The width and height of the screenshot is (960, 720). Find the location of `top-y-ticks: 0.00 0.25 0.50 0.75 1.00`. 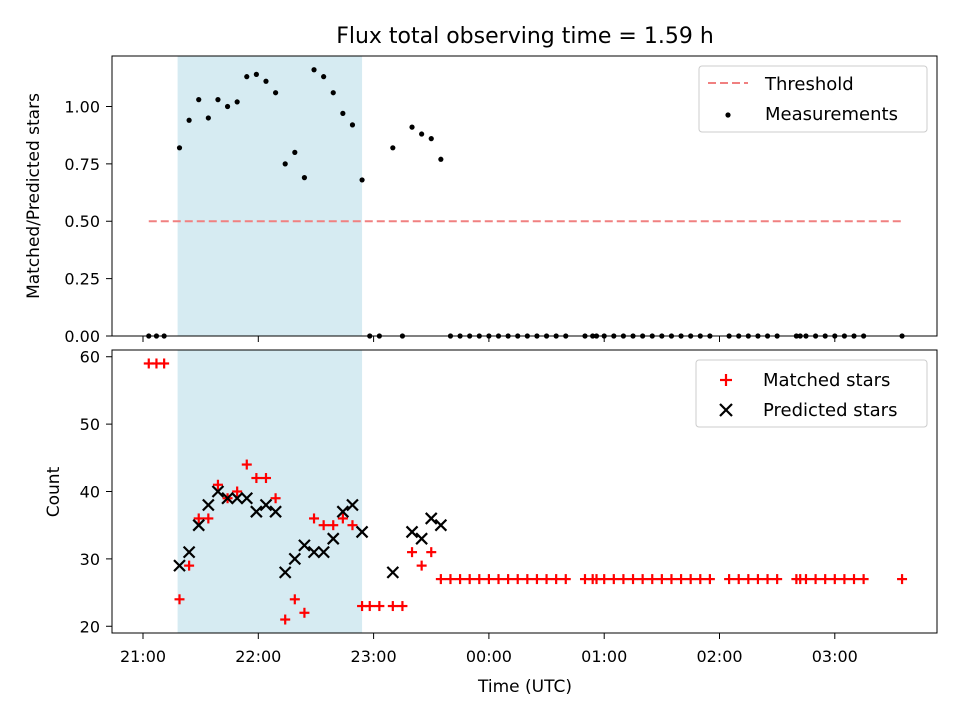

top-y-ticks: 0.00 0.25 0.50 0.75 1.00 is located at coordinates (88, 221).